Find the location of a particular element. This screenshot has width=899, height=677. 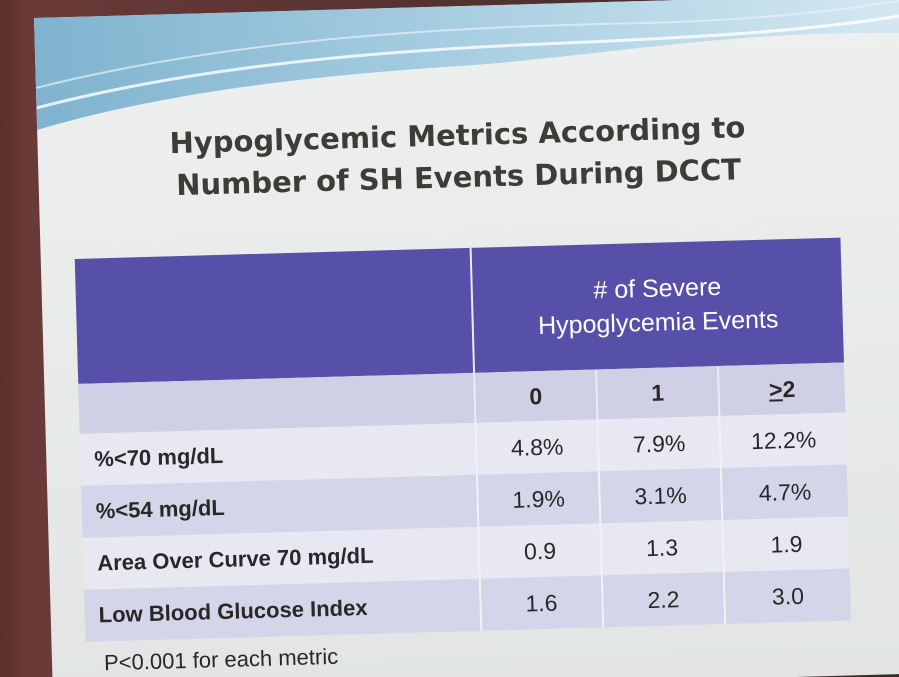

header-blank-cell is located at coordinates (274, 315).